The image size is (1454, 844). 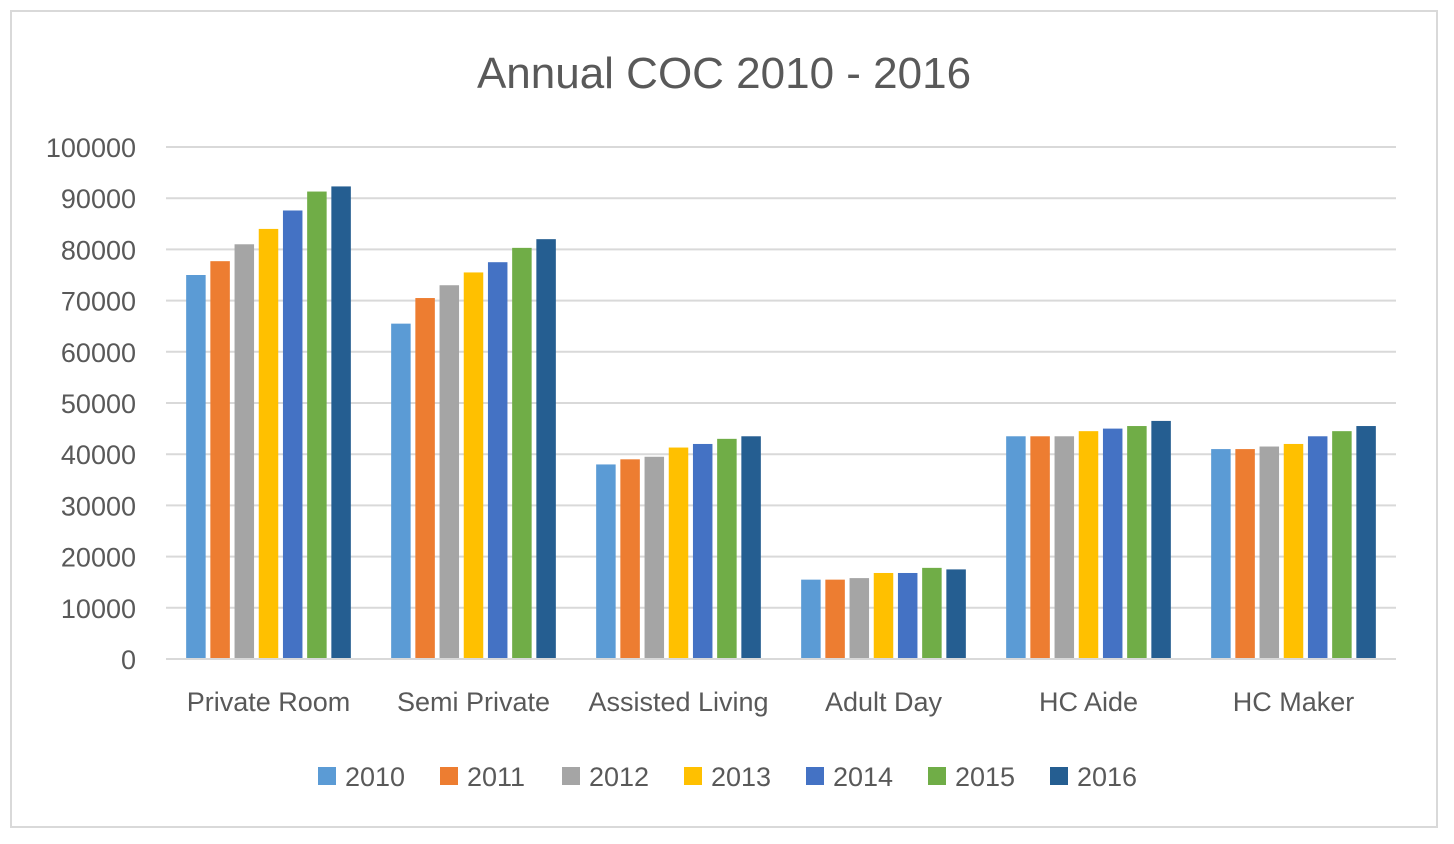 What do you see at coordinates (1107, 777) in the screenshot?
I see `legend-label: 2016` at bounding box center [1107, 777].